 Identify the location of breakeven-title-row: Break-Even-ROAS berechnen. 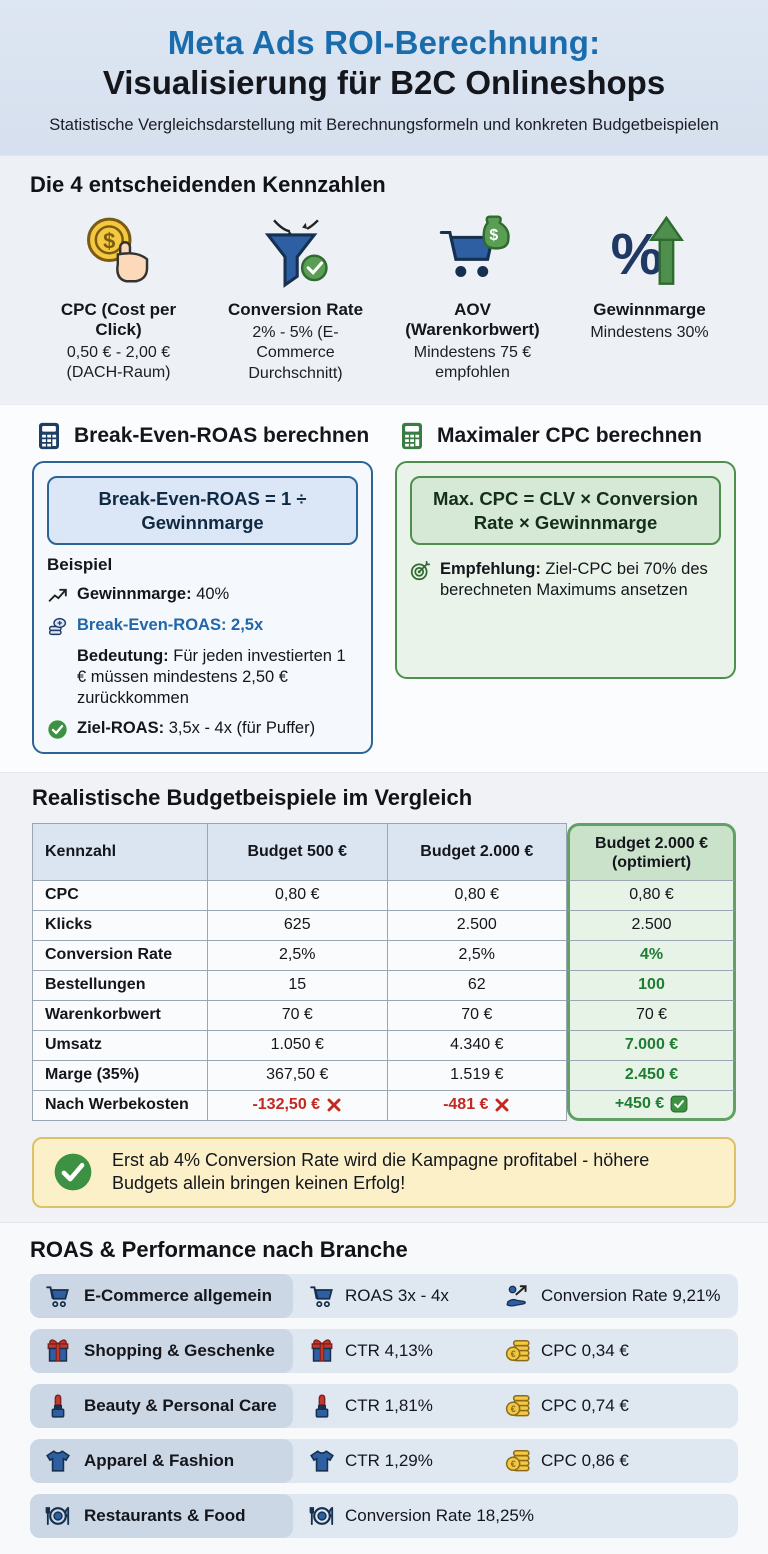
(203, 436).